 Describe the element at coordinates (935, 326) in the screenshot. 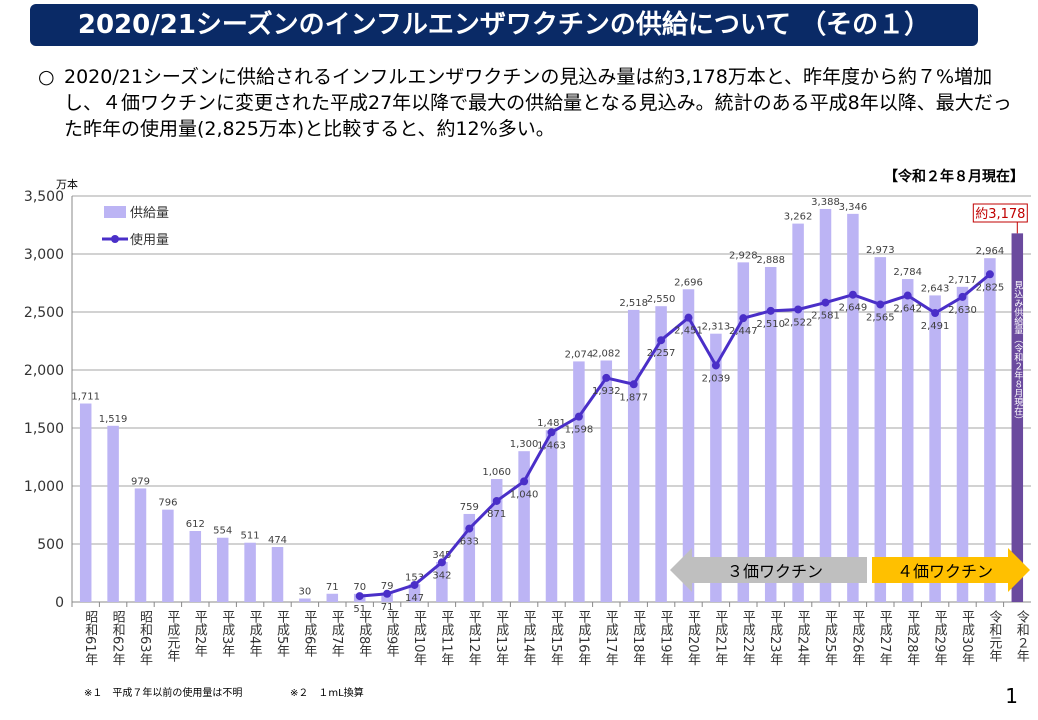

I see `usage-data-label: 2,491` at that location.